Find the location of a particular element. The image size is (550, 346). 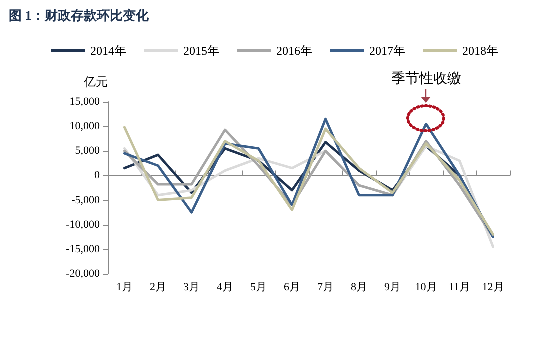

annotation: 季节性收缴 is located at coordinates (426, 80).